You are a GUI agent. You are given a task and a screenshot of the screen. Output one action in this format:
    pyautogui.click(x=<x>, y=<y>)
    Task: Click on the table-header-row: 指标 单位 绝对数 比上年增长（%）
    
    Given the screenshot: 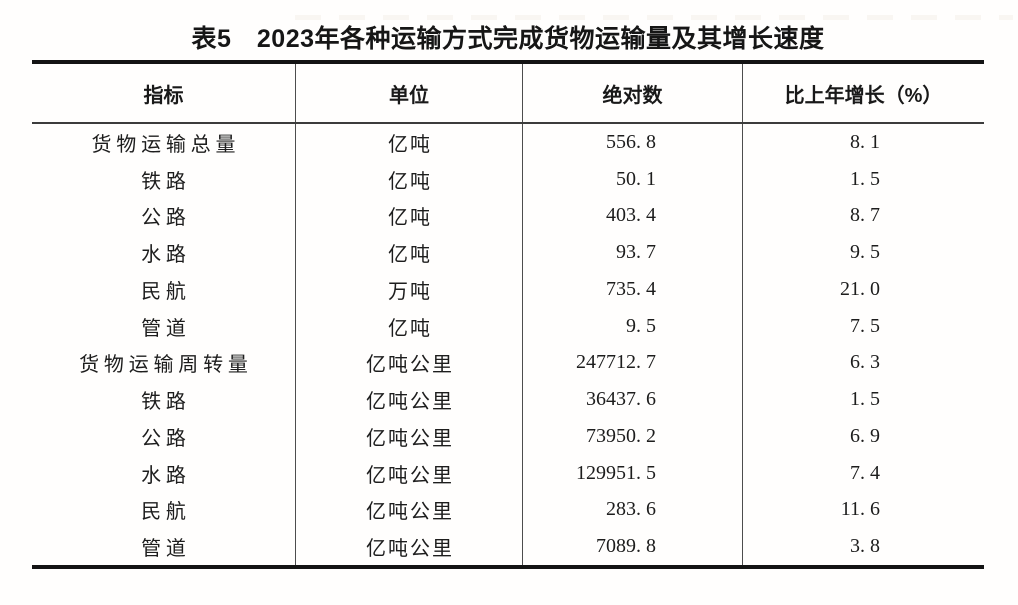 What is the action you would take?
    pyautogui.click(x=508, y=94)
    